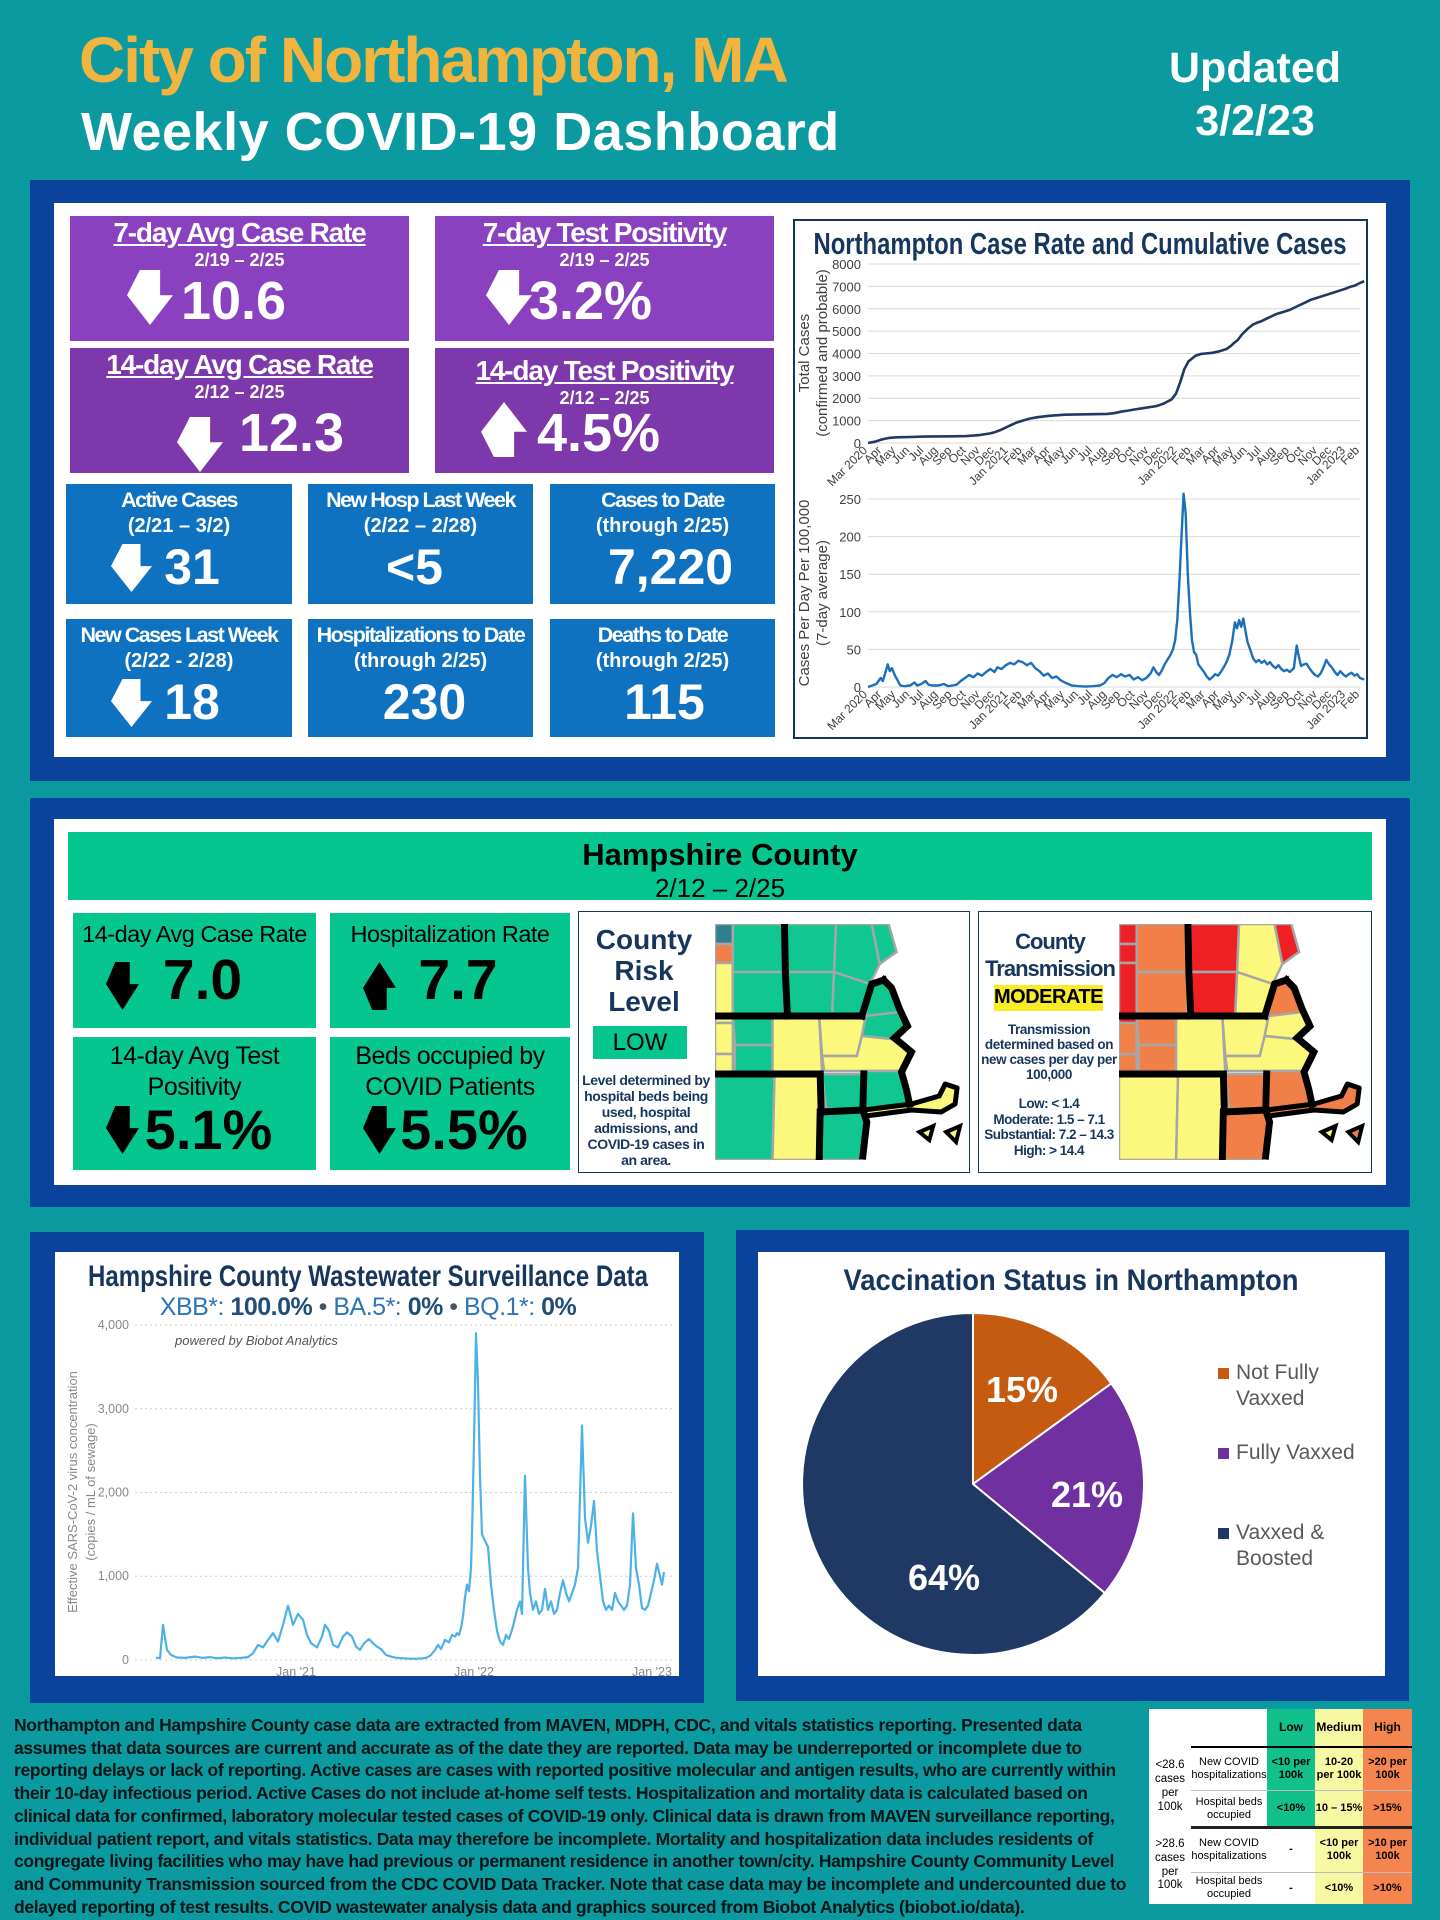 The image size is (1440, 1920). What do you see at coordinates (850, 574) in the screenshot?
I see `svg-text: 150` at bounding box center [850, 574].